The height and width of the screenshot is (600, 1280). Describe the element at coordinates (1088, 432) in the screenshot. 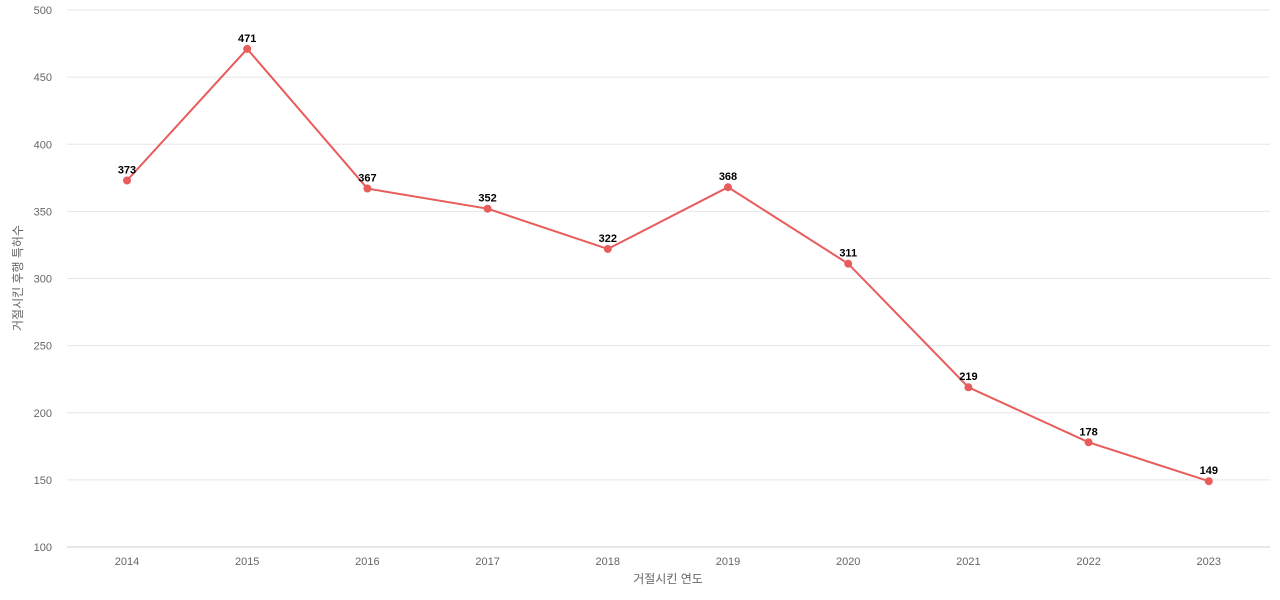

I see `data-label: 178` at that location.